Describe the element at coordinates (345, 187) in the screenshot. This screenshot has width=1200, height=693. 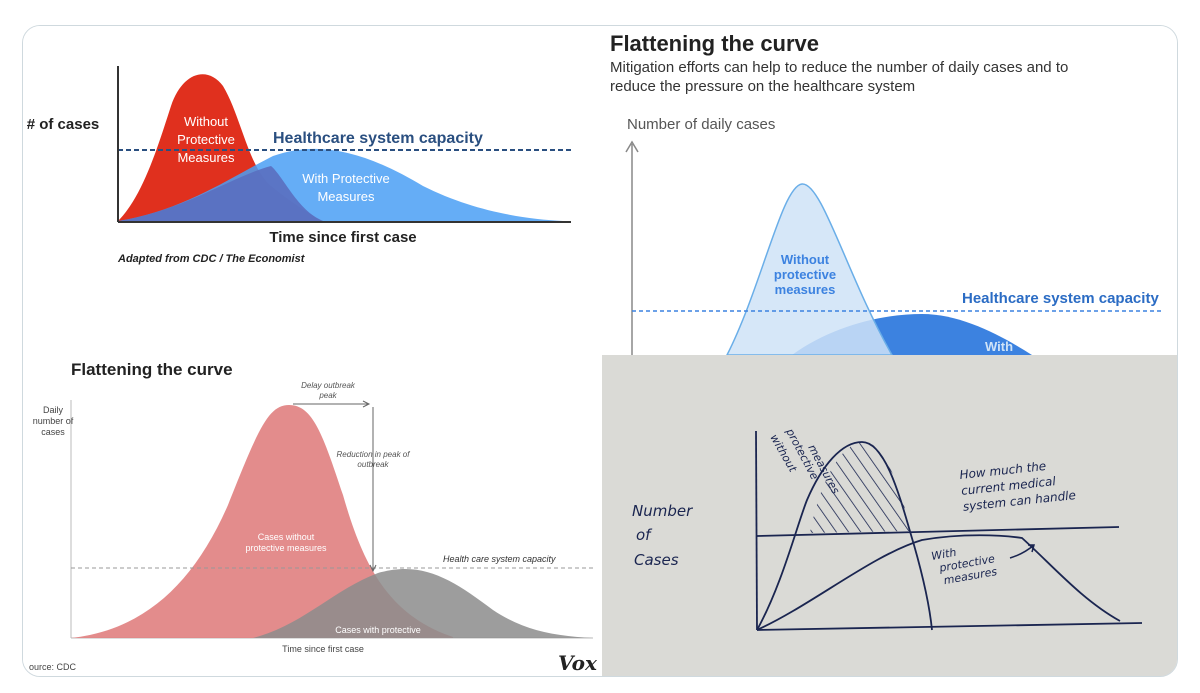
I see `series-with-label: With Protective Measures` at that location.